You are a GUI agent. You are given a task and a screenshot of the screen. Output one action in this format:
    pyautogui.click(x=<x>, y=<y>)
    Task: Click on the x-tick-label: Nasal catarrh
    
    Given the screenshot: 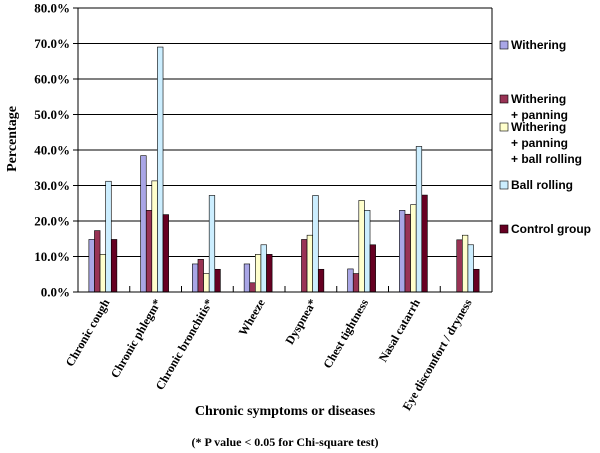 What is the action you would take?
    pyautogui.click(x=399, y=330)
    